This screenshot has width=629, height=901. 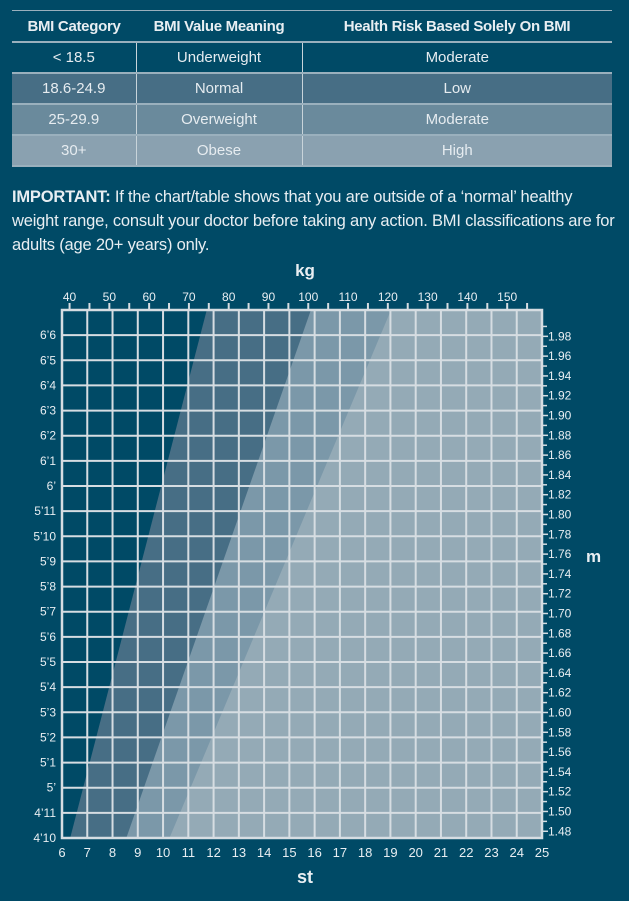 I want to click on kg-tick-label: 140, so click(x=467, y=297).